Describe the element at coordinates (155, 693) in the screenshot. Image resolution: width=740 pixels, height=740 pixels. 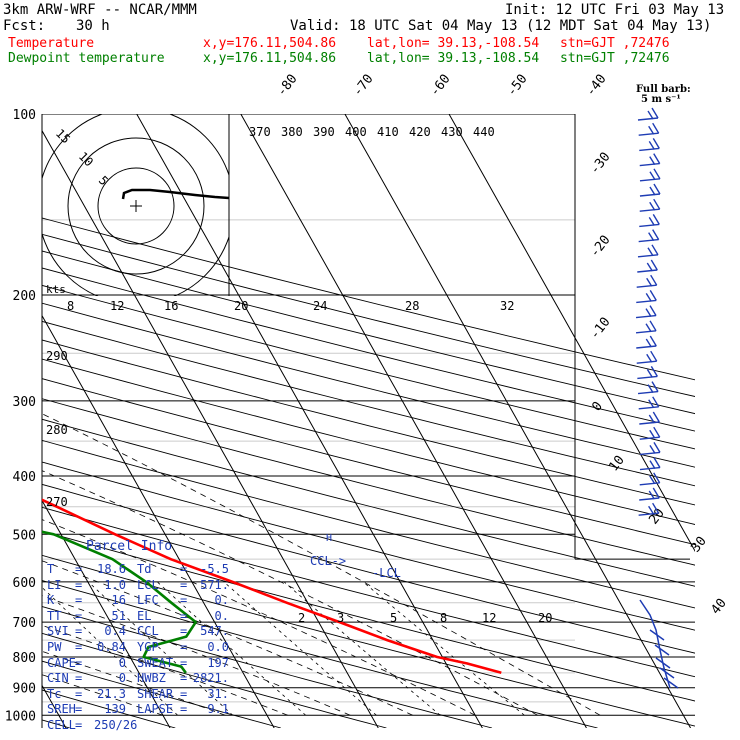
I see `parcel-info-cell: SHEAR` at that location.